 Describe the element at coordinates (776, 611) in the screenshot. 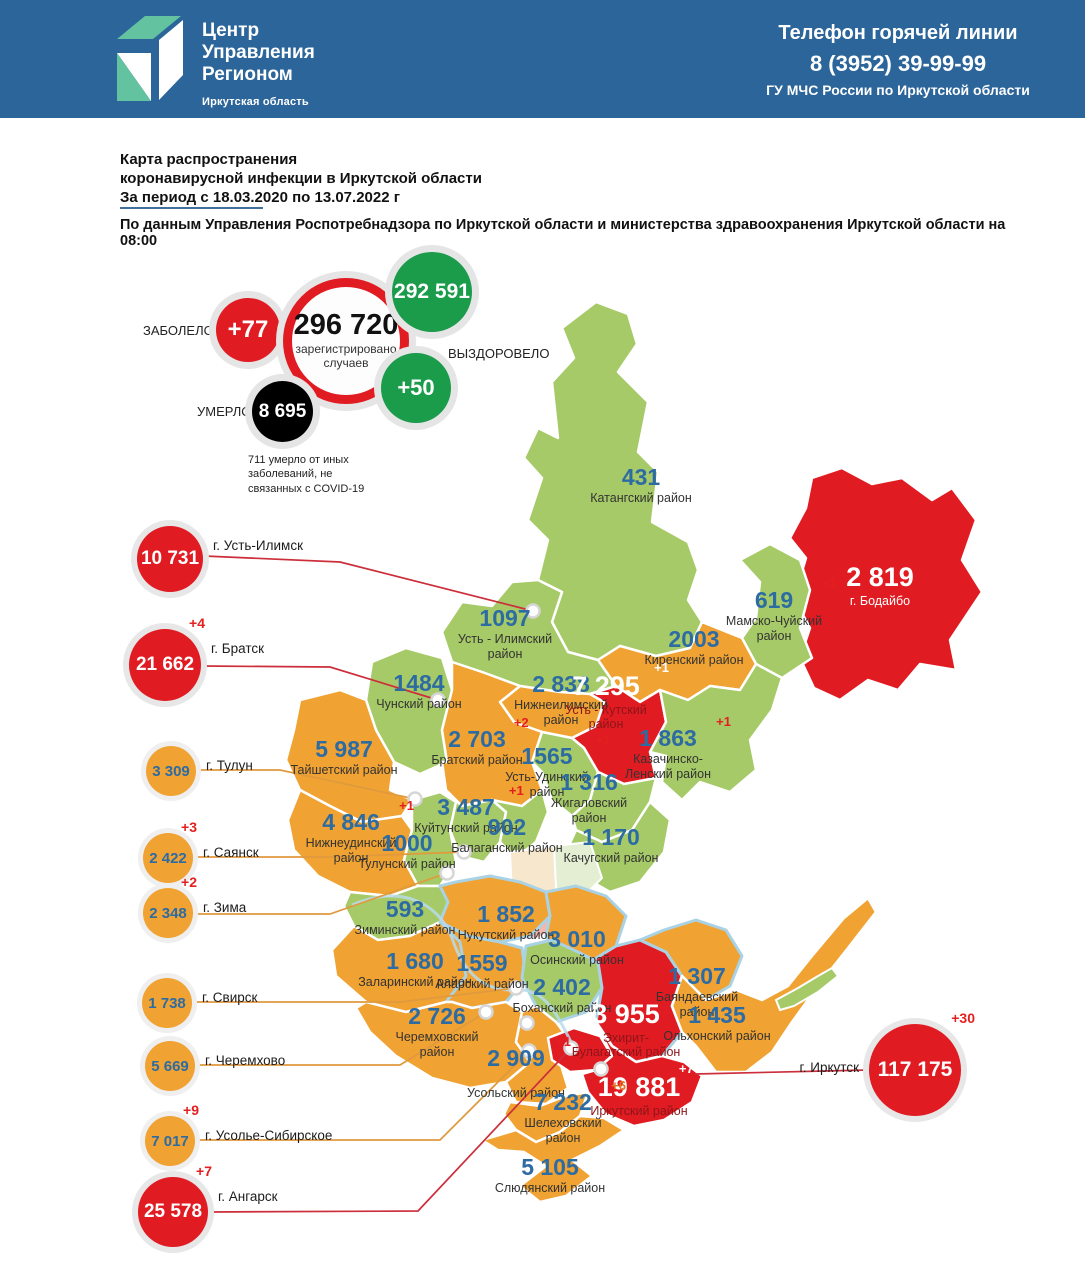

I see `district-mamsko-chuysky` at that location.